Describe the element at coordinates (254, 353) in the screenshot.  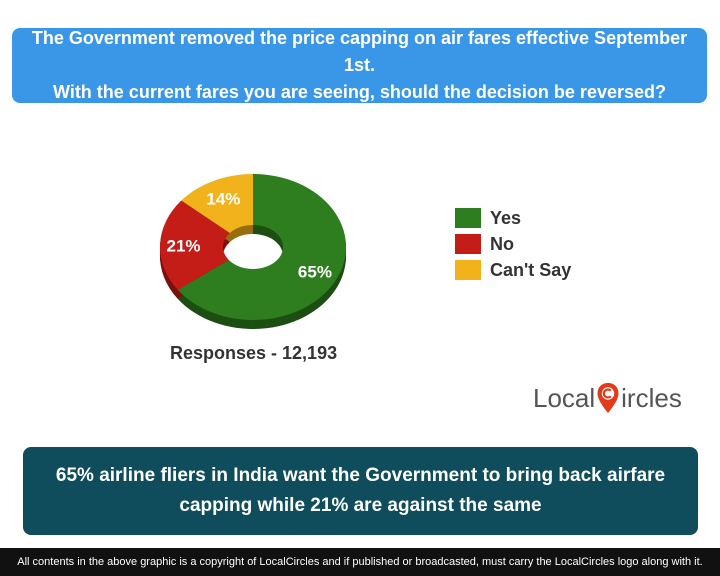
I see `responses-count: Responses - 12,193` at that location.